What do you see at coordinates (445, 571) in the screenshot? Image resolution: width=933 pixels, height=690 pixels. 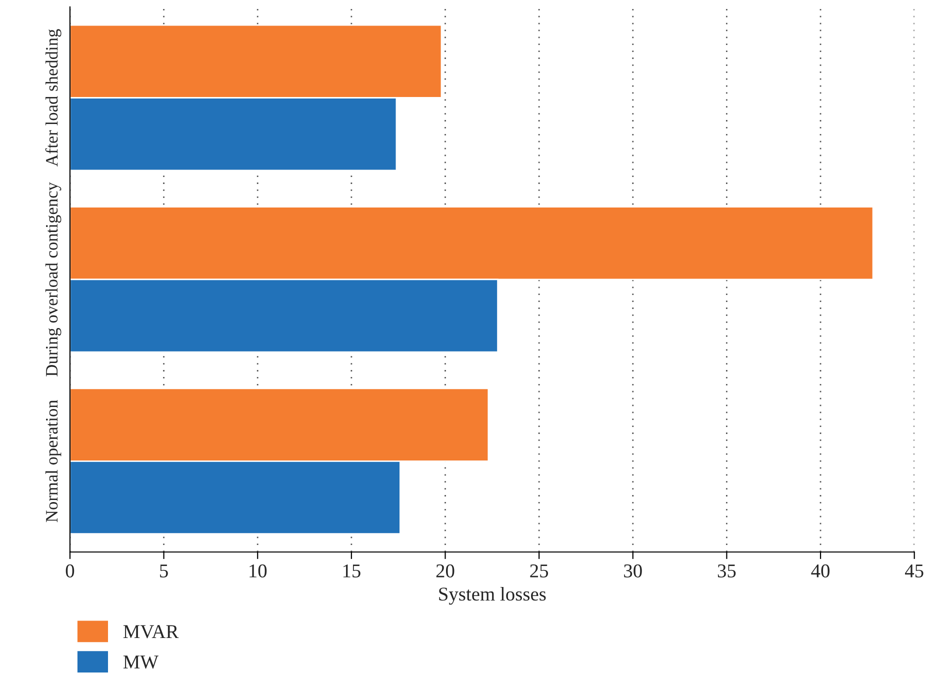 I see `x-tick-label: 20` at bounding box center [445, 571].